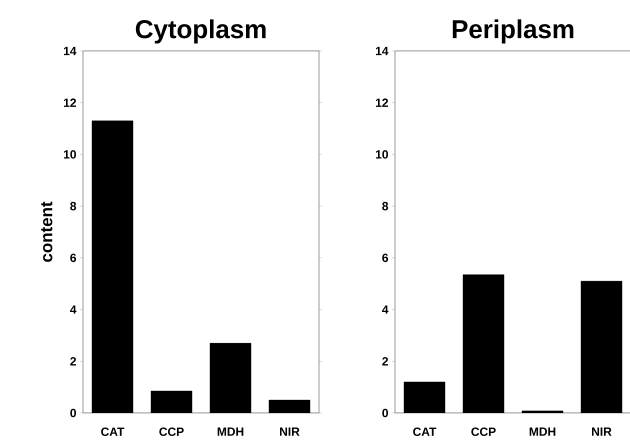  I want to click on chart-title: Periplasm, so click(513, 31).